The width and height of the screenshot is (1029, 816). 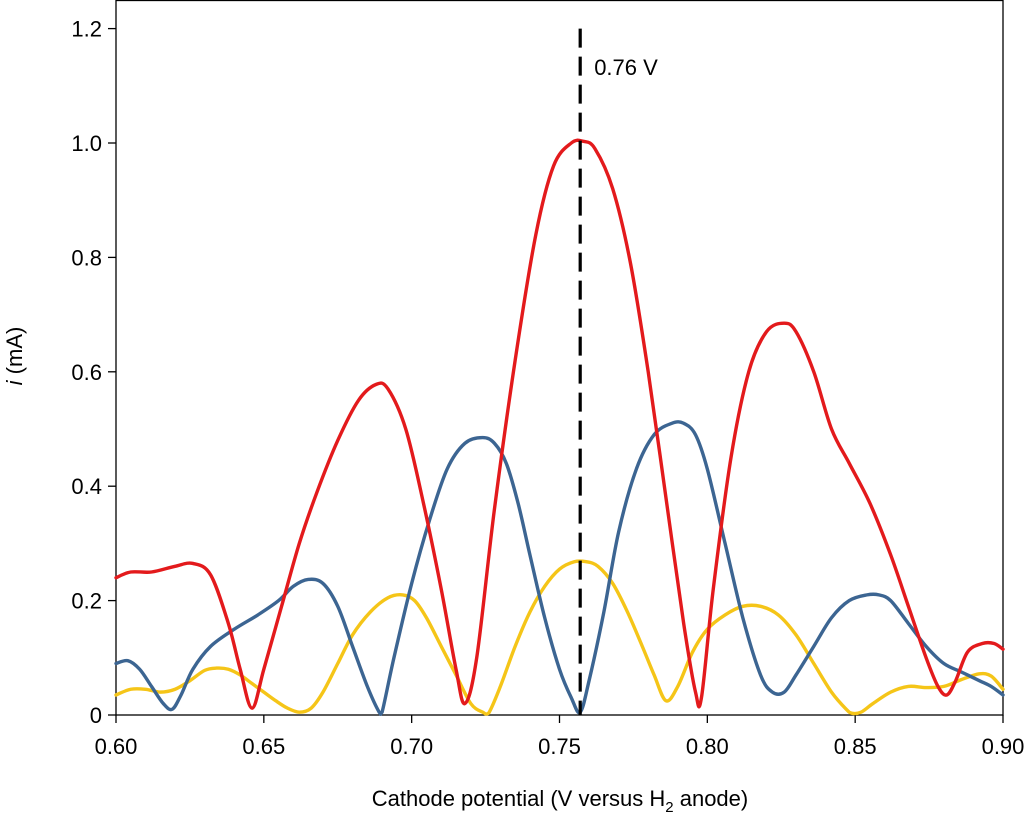 I want to click on x-axis-label: Cathode potential (V versus H2 anode), so click(x=560, y=801).